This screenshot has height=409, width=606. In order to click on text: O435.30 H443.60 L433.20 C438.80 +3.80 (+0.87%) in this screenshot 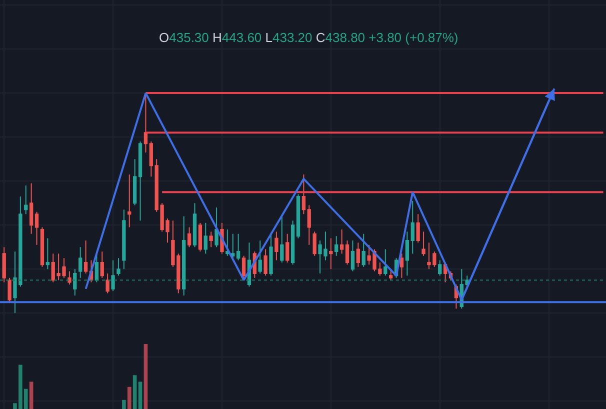, I will do `click(308, 37)`.